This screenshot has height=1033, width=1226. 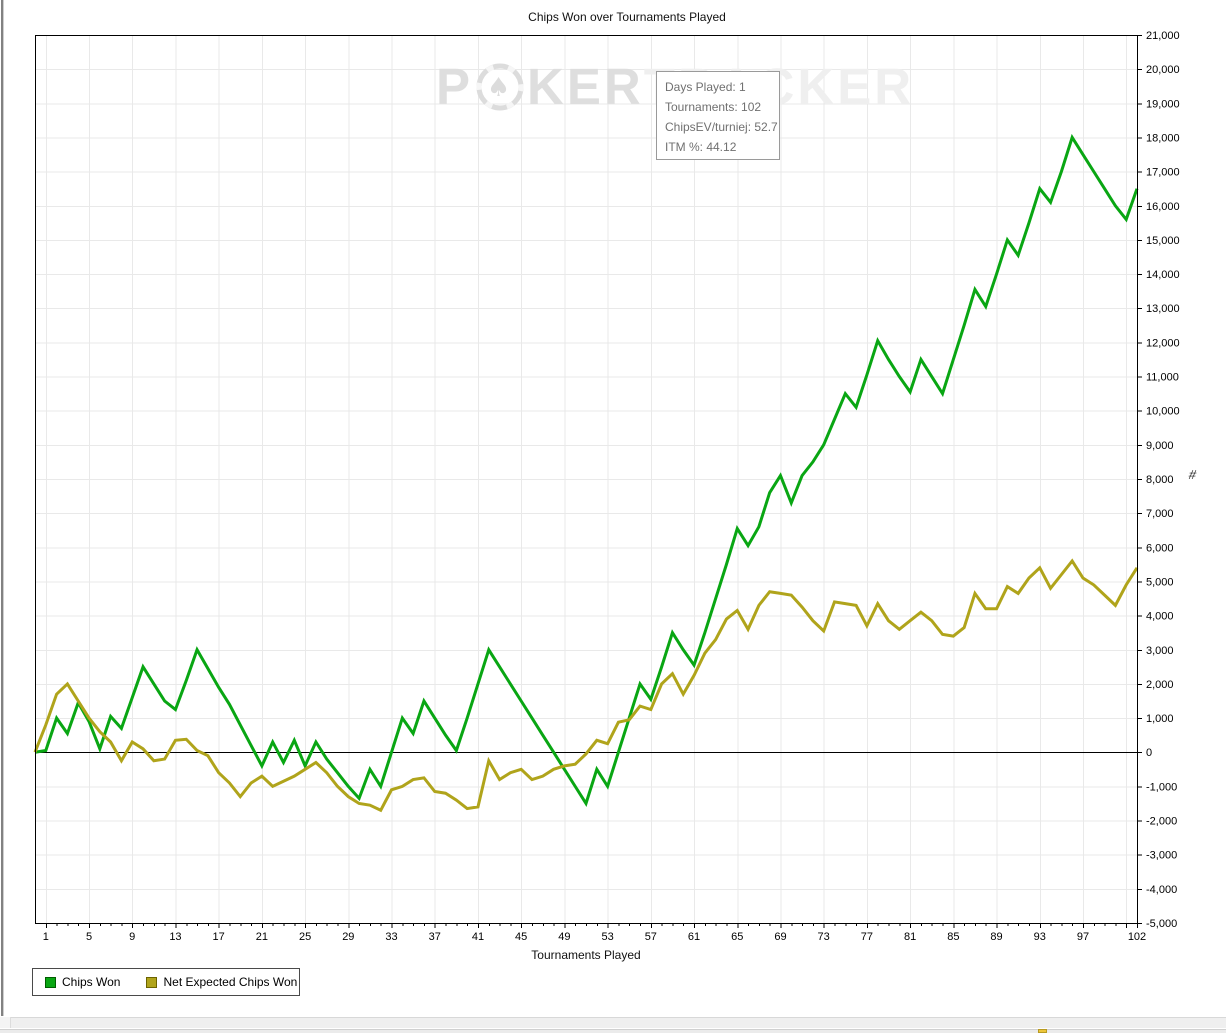 I want to click on tooltip-tournaments: Tournaments: 102, so click(x=713, y=107).